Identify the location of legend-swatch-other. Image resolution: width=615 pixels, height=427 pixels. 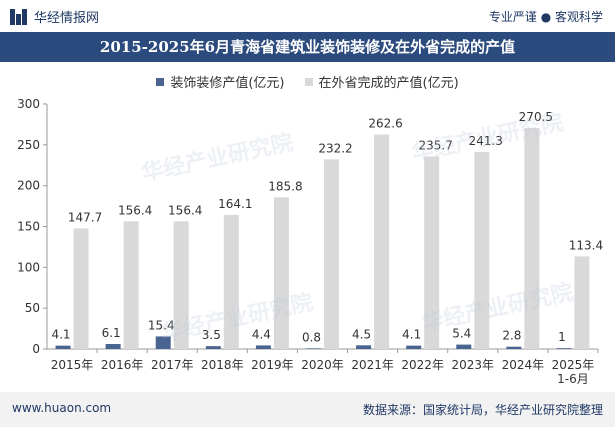
(308, 81).